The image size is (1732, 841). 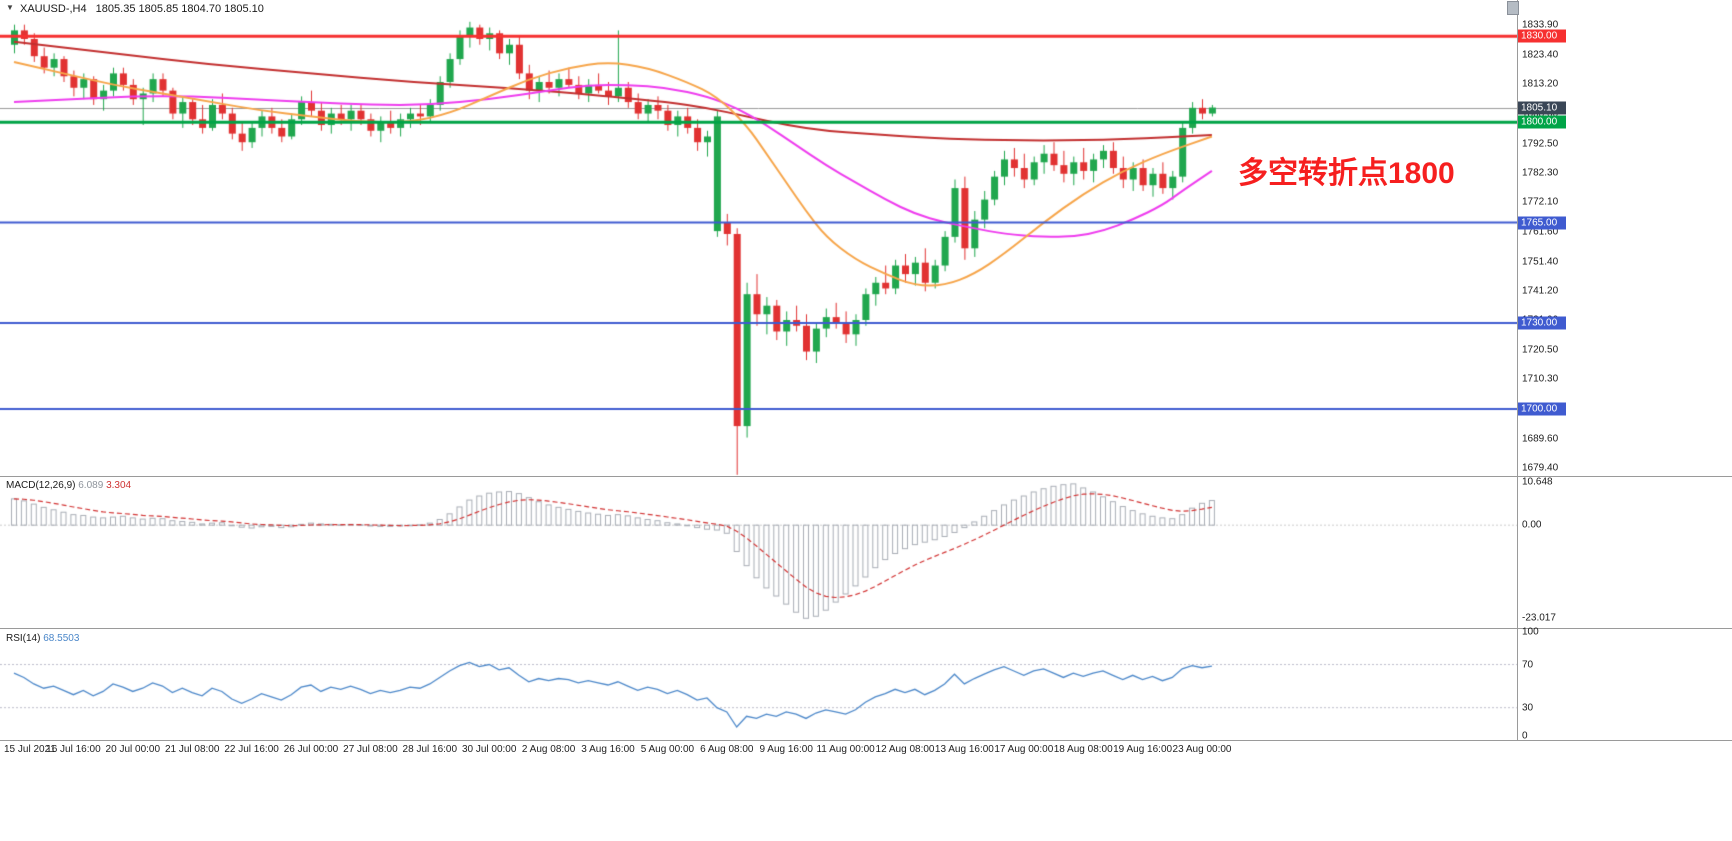 I want to click on time-axis-label: 9 Aug 16:00, so click(x=786, y=749).